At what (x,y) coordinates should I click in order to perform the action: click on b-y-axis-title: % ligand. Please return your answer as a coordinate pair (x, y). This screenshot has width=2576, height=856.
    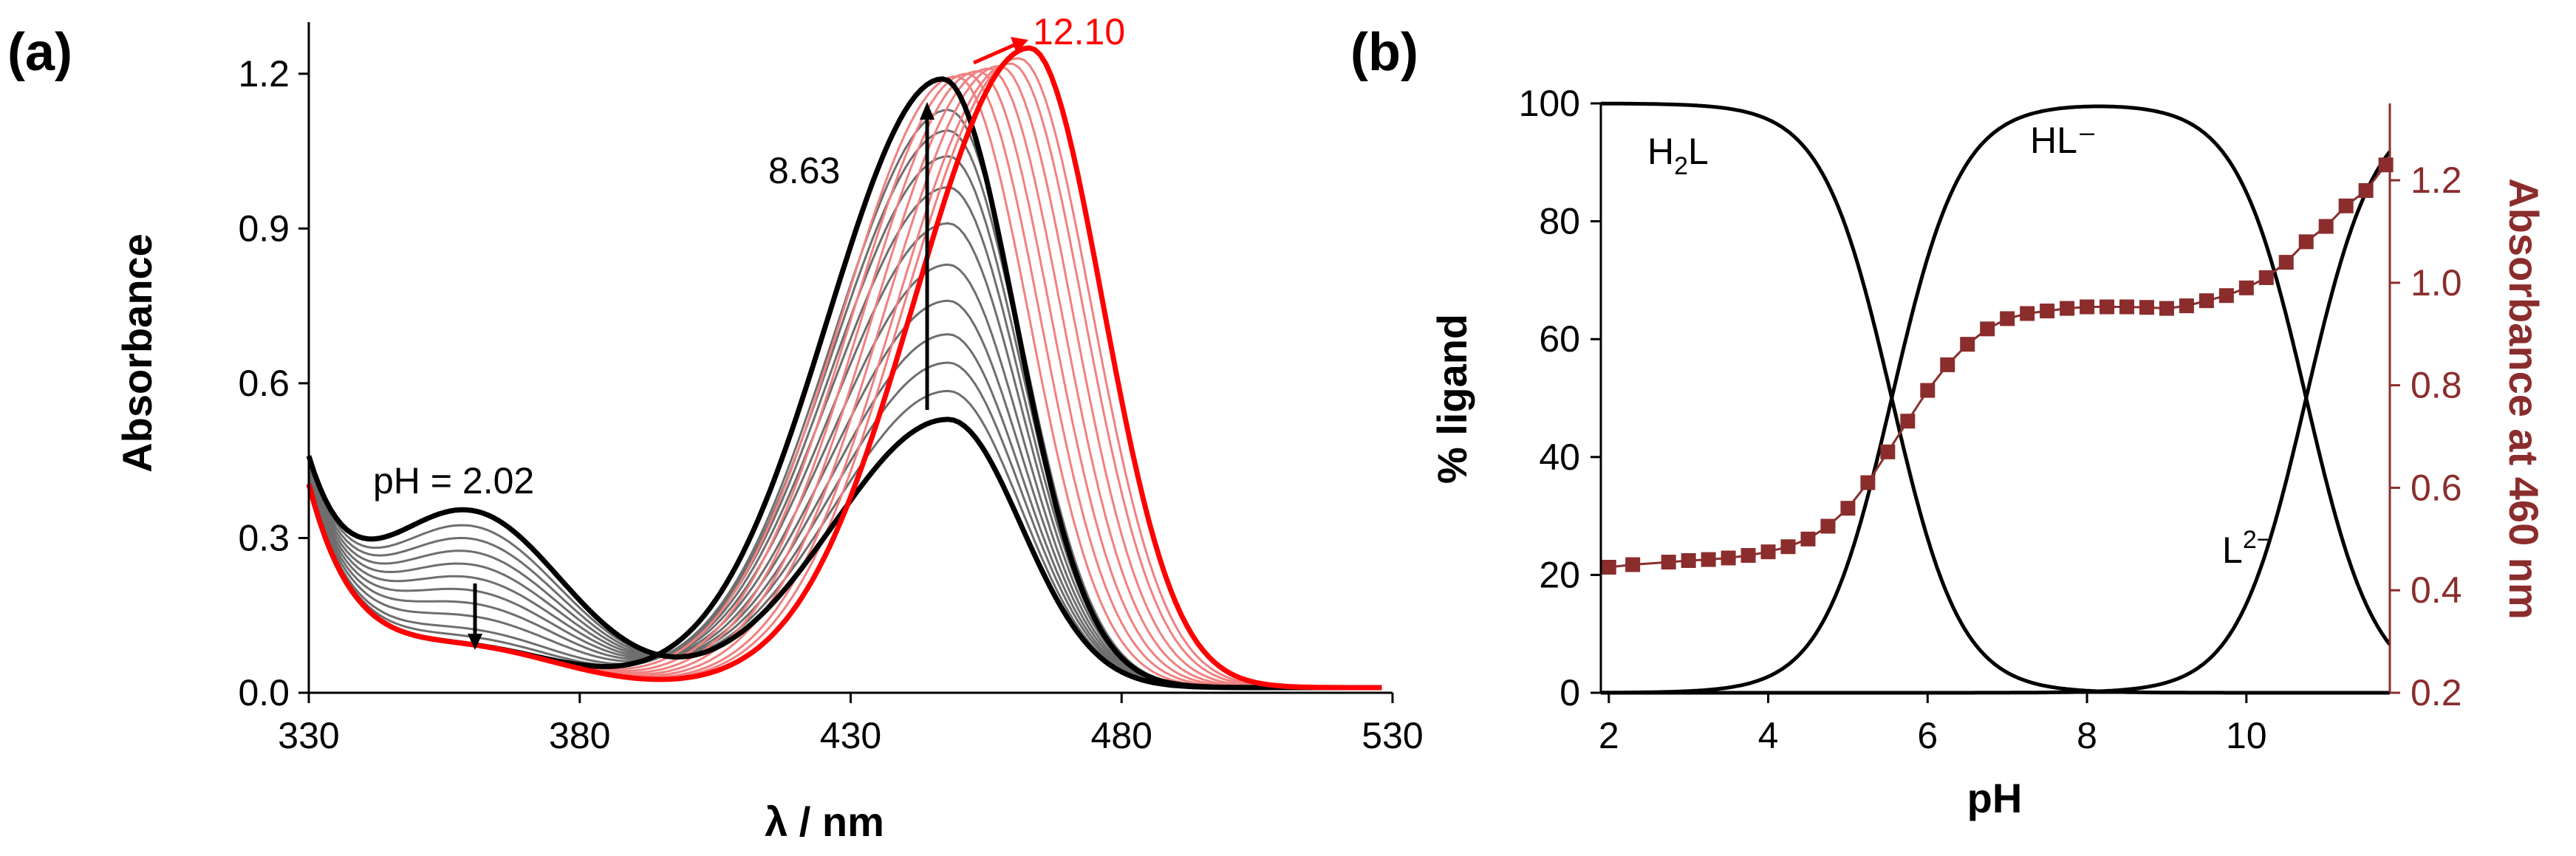
    Looking at the image, I should click on (1452, 399).